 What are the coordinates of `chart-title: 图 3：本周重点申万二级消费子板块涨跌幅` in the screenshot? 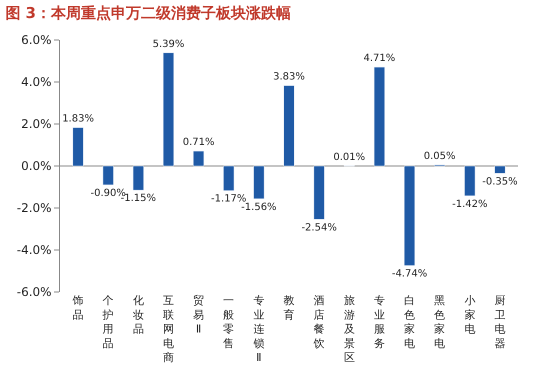 It's located at (148, 13).